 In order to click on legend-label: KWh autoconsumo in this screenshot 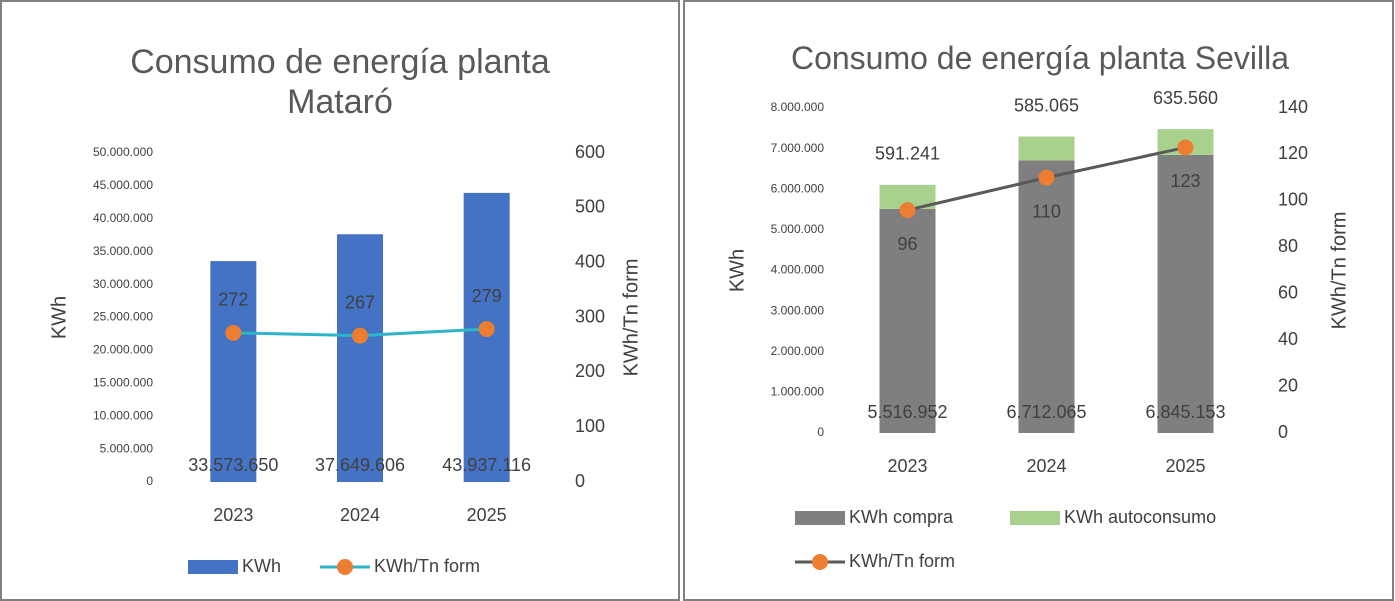, I will do `click(1140, 517)`.